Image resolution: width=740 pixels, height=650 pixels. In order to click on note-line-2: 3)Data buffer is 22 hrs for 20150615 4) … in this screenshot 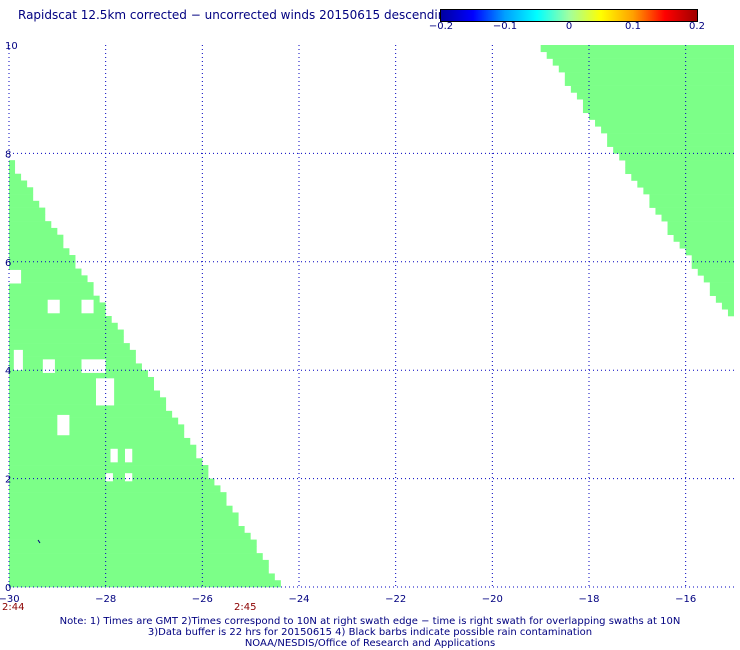, I will do `click(370, 632)`.